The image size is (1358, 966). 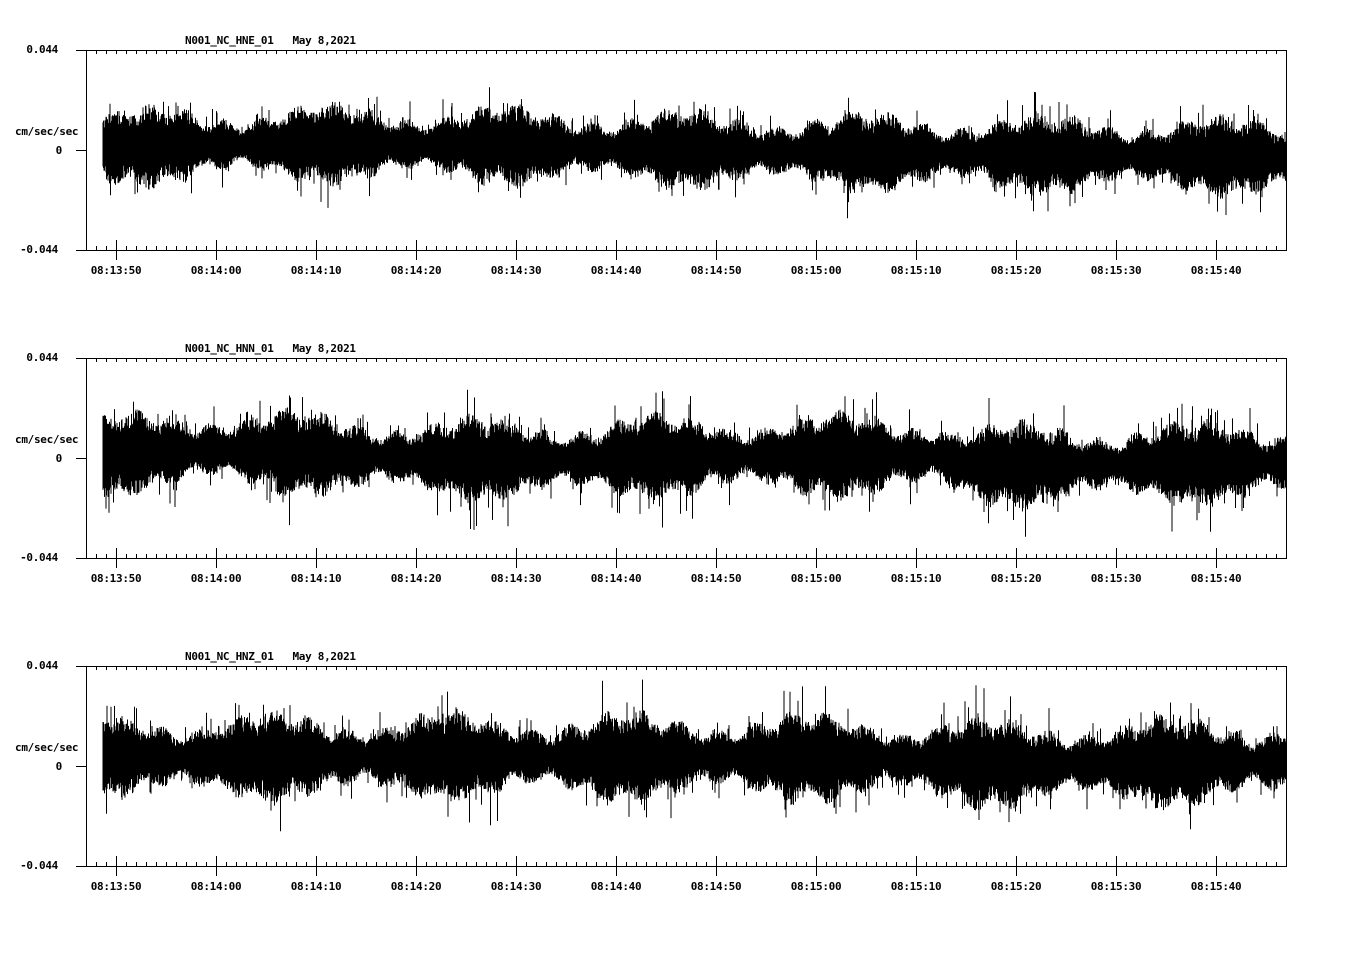 What do you see at coordinates (270, 656) in the screenshot?
I see `panel-title: N001_NC_HNZ_01 May 8,2021` at bounding box center [270, 656].